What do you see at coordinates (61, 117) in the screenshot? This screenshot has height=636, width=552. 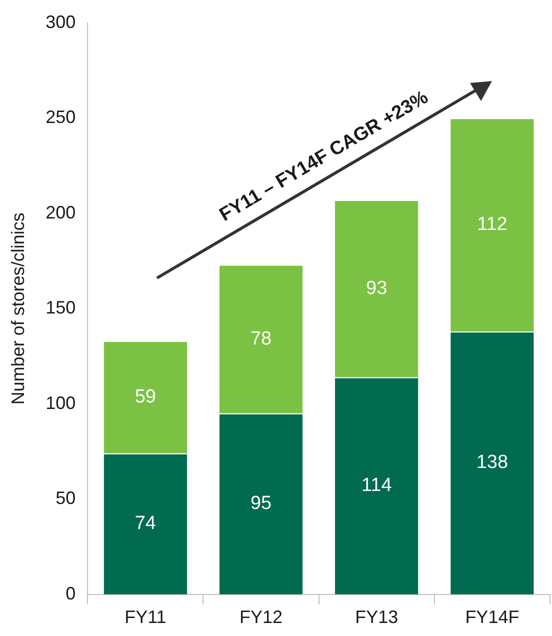 I see `y-tick-label: 250` at bounding box center [61, 117].